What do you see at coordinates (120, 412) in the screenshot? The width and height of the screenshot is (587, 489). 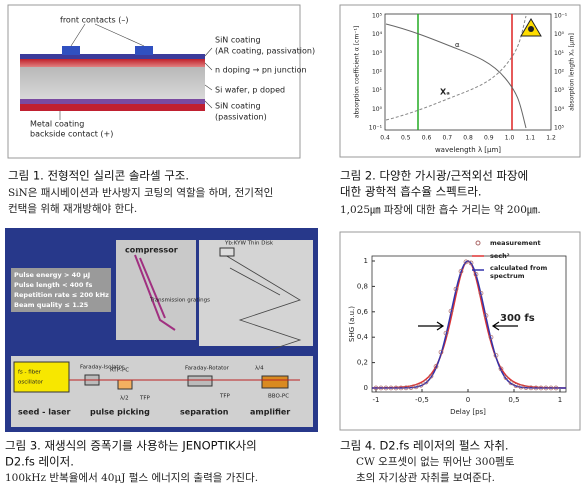 I see `label: pulse picking` at bounding box center [120, 412].